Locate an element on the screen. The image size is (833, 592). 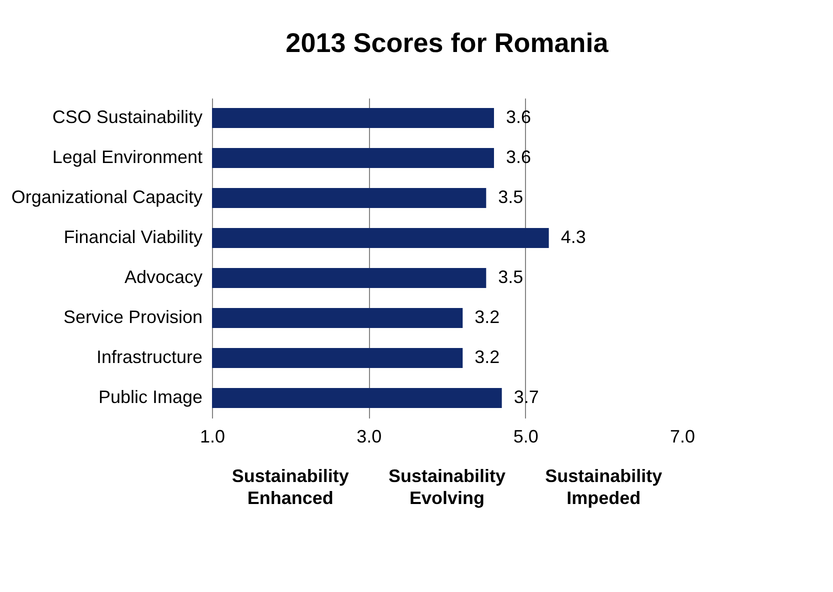
y-tick-label: Public Image is located at coordinates (150, 397).